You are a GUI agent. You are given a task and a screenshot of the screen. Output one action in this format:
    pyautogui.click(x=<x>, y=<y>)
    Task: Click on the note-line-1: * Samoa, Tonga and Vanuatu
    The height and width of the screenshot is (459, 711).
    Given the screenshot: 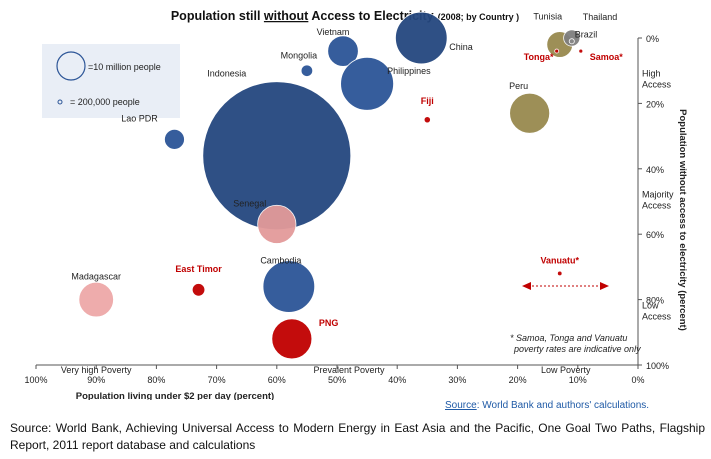 What is the action you would take?
    pyautogui.click(x=568, y=338)
    